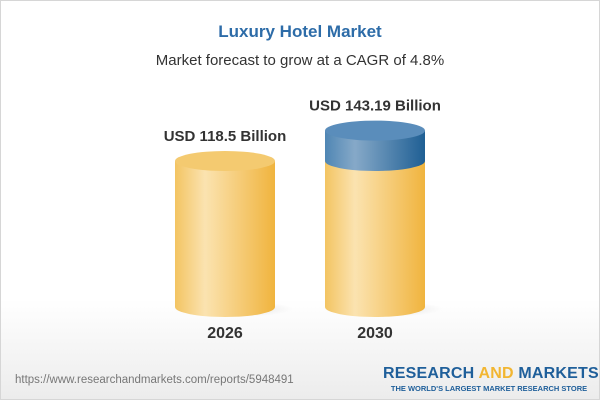 Image resolution: width=600 pixels, height=400 pixels. What do you see at coordinates (225, 239) in the screenshot?
I see `bar-2026-base` at bounding box center [225, 239].